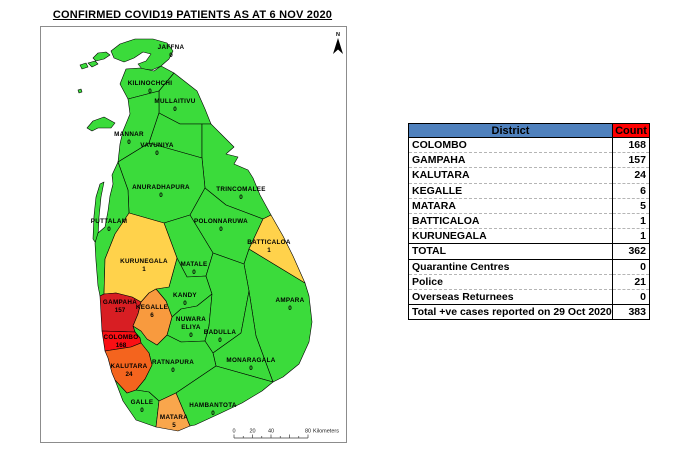 Image resolution: width=700 pixels, height=450 pixels. Describe the element at coordinates (128, 368) in the screenshot. I see `district-kalutara` at that location.